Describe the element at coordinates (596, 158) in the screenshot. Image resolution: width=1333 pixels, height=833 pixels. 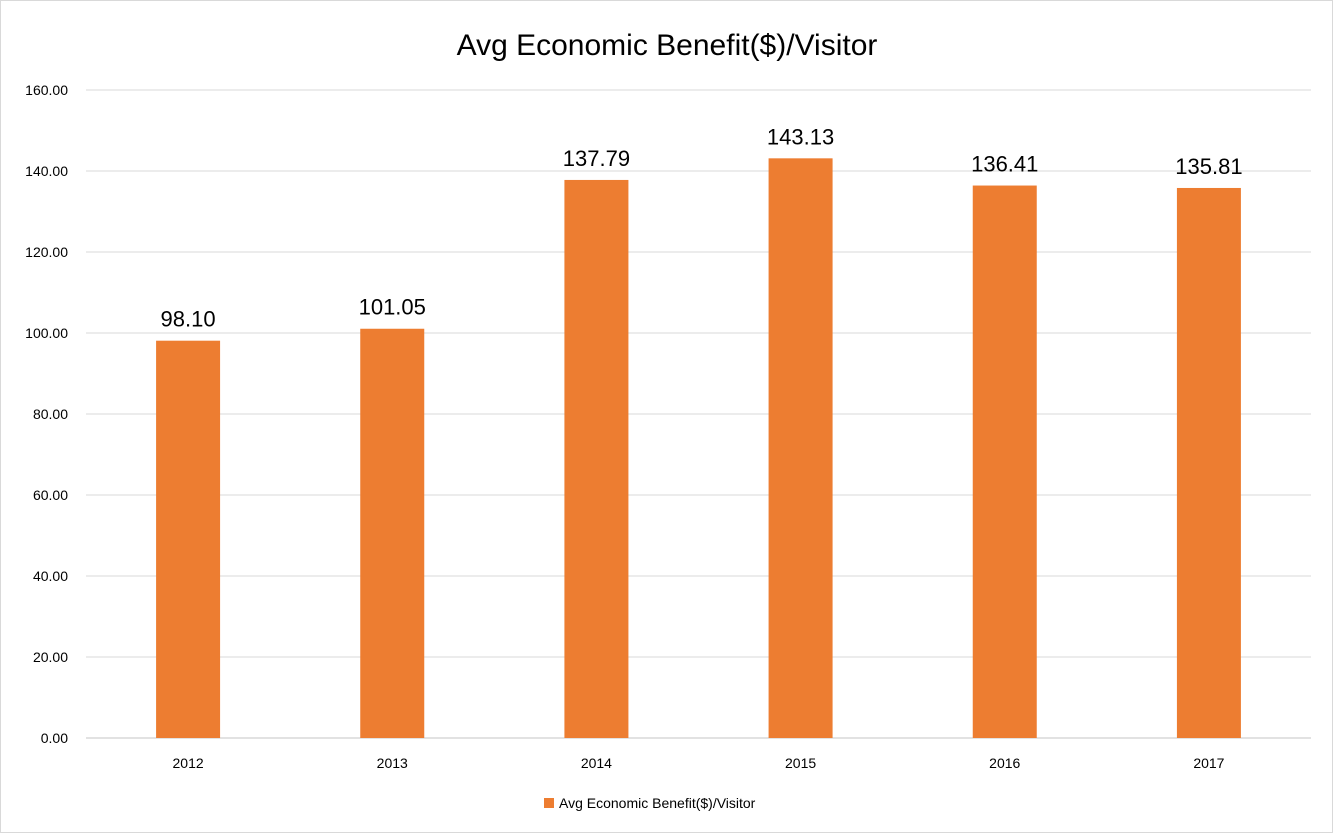
I see `data-label-2014: 137.79` at that location.